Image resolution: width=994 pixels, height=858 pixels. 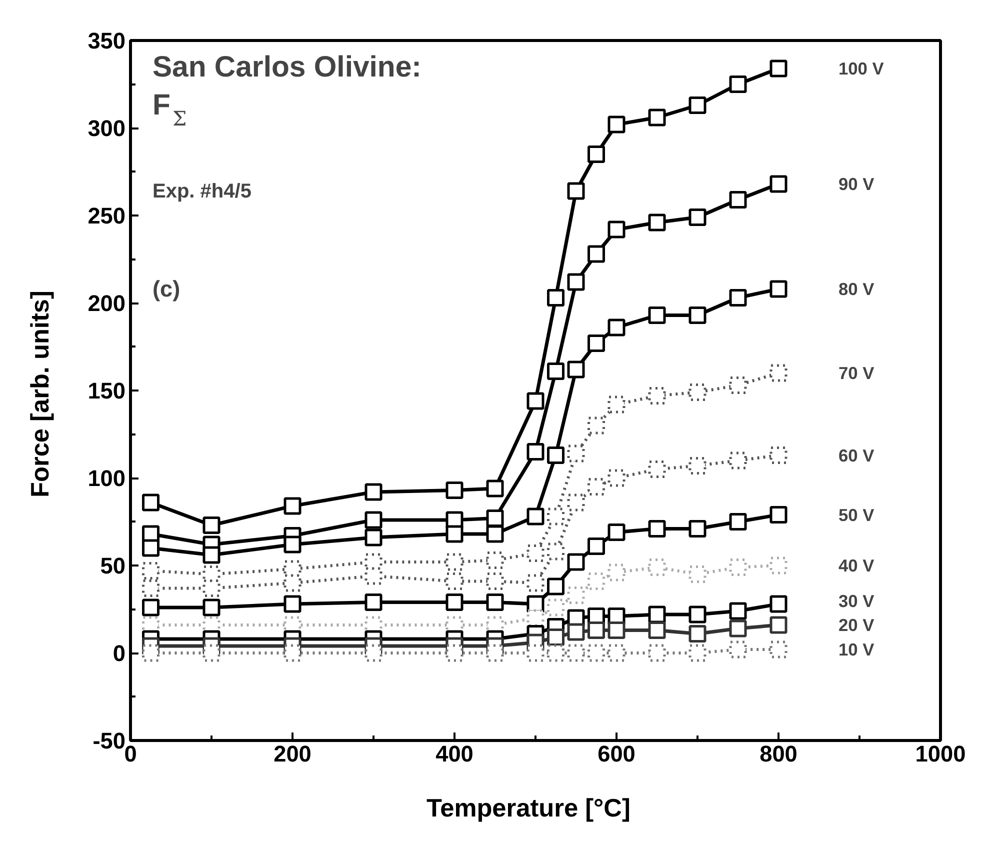 What do you see at coordinates (107, 478) in the screenshot?
I see `y-tick-label: 100` at bounding box center [107, 478].